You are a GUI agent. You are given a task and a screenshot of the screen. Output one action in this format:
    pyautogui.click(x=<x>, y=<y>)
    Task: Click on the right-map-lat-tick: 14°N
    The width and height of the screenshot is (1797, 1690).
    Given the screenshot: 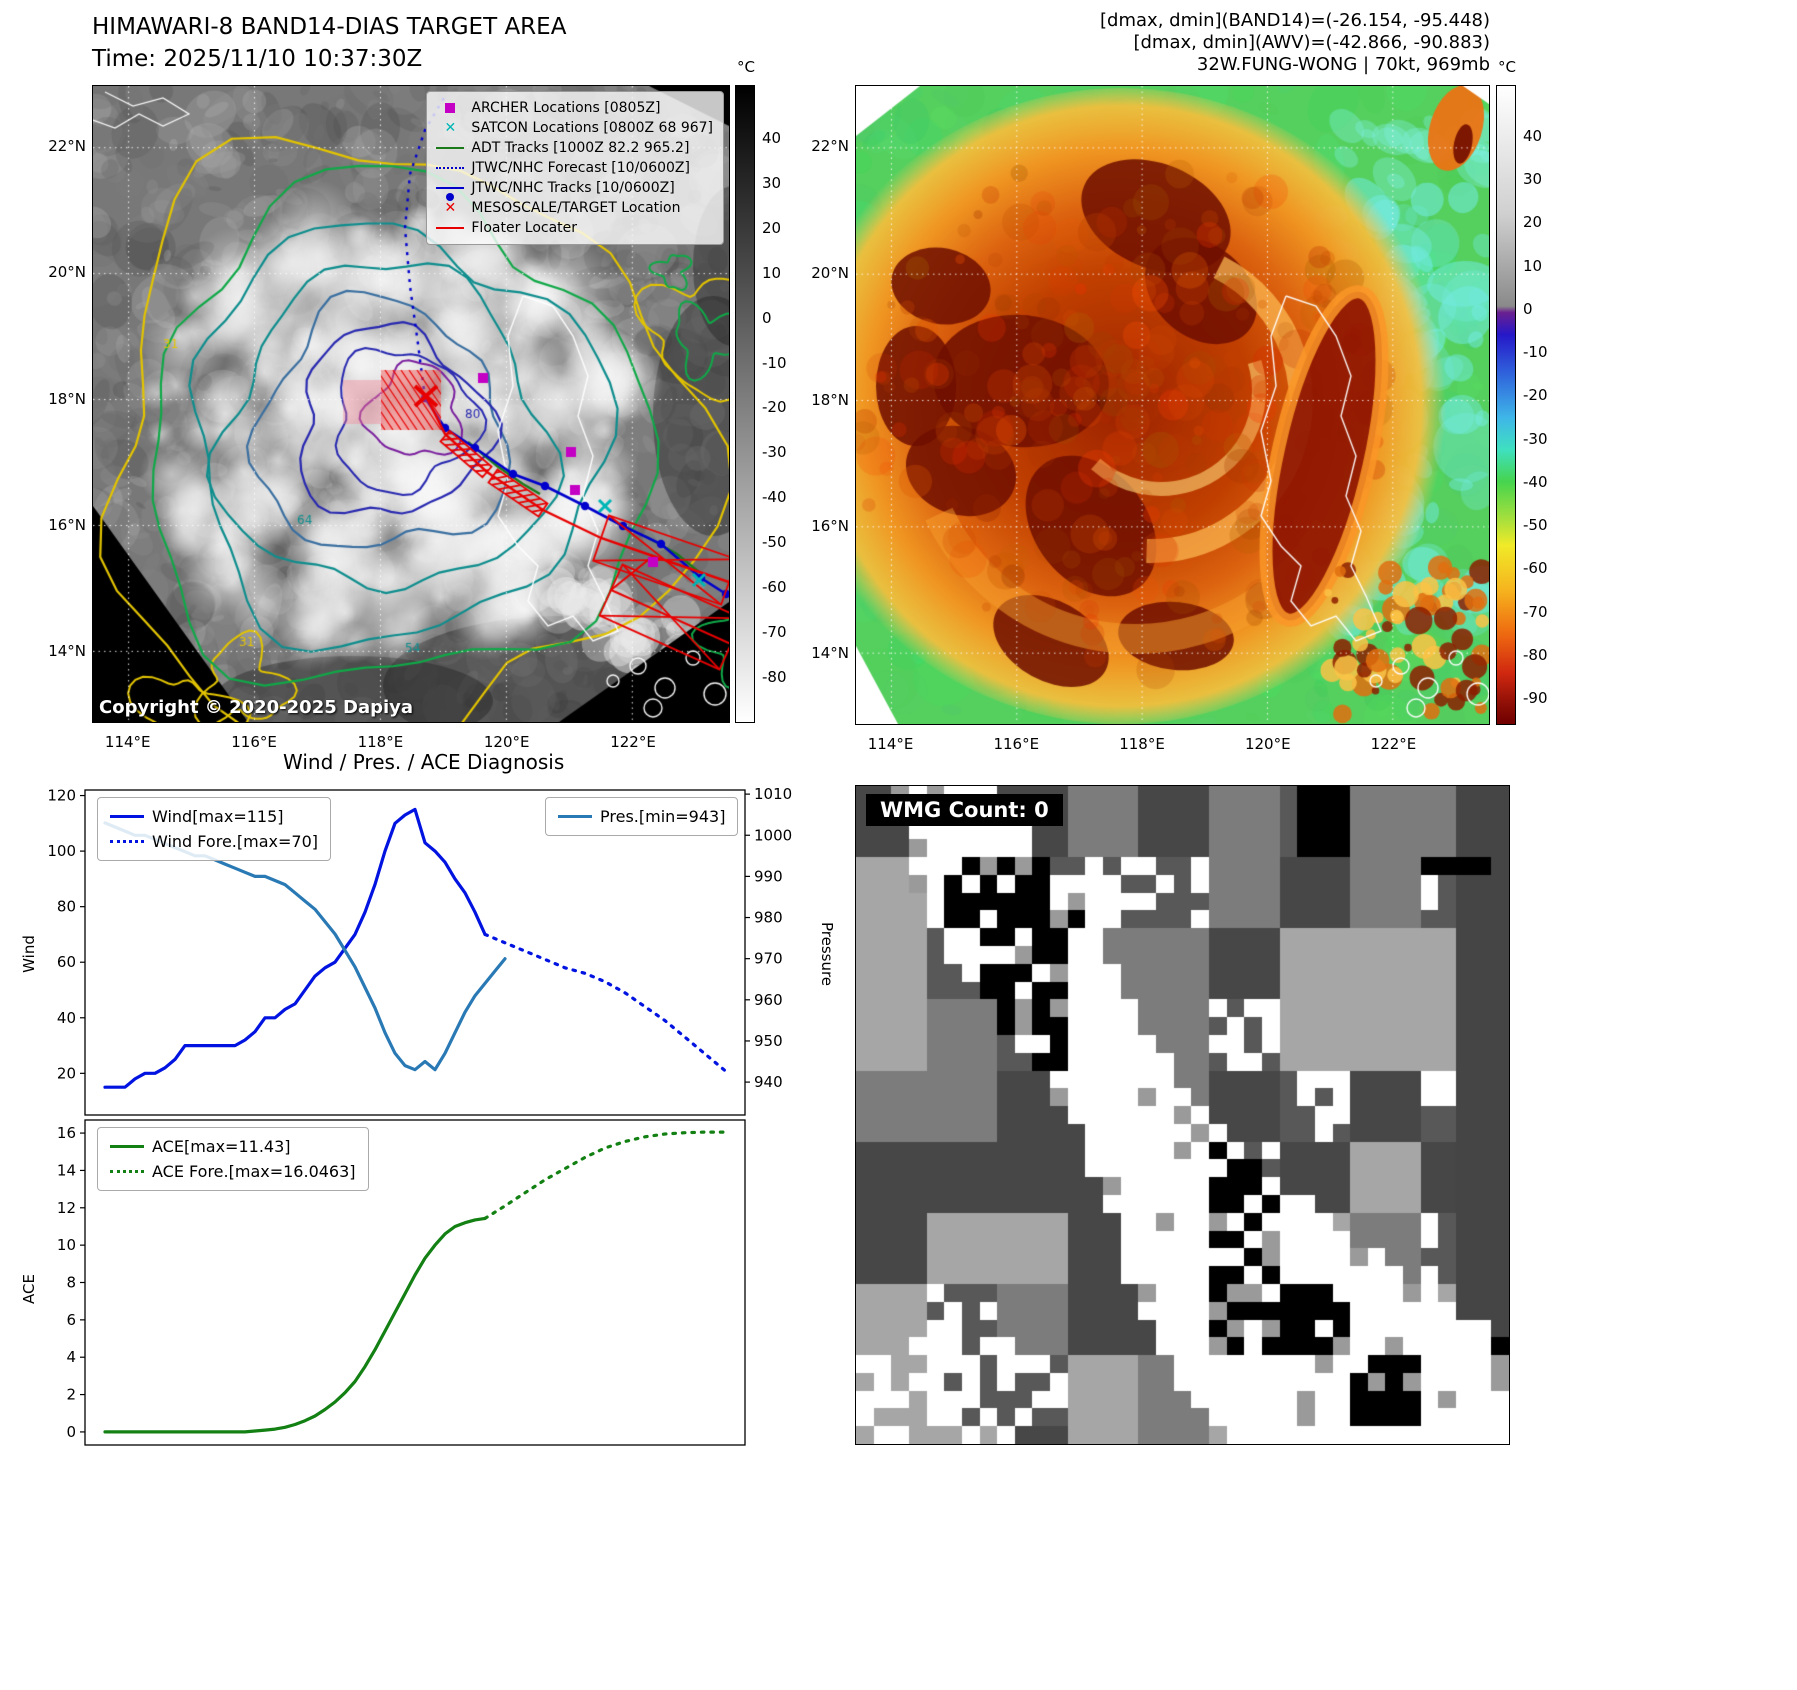 What is the action you would take?
    pyautogui.click(x=830, y=652)
    